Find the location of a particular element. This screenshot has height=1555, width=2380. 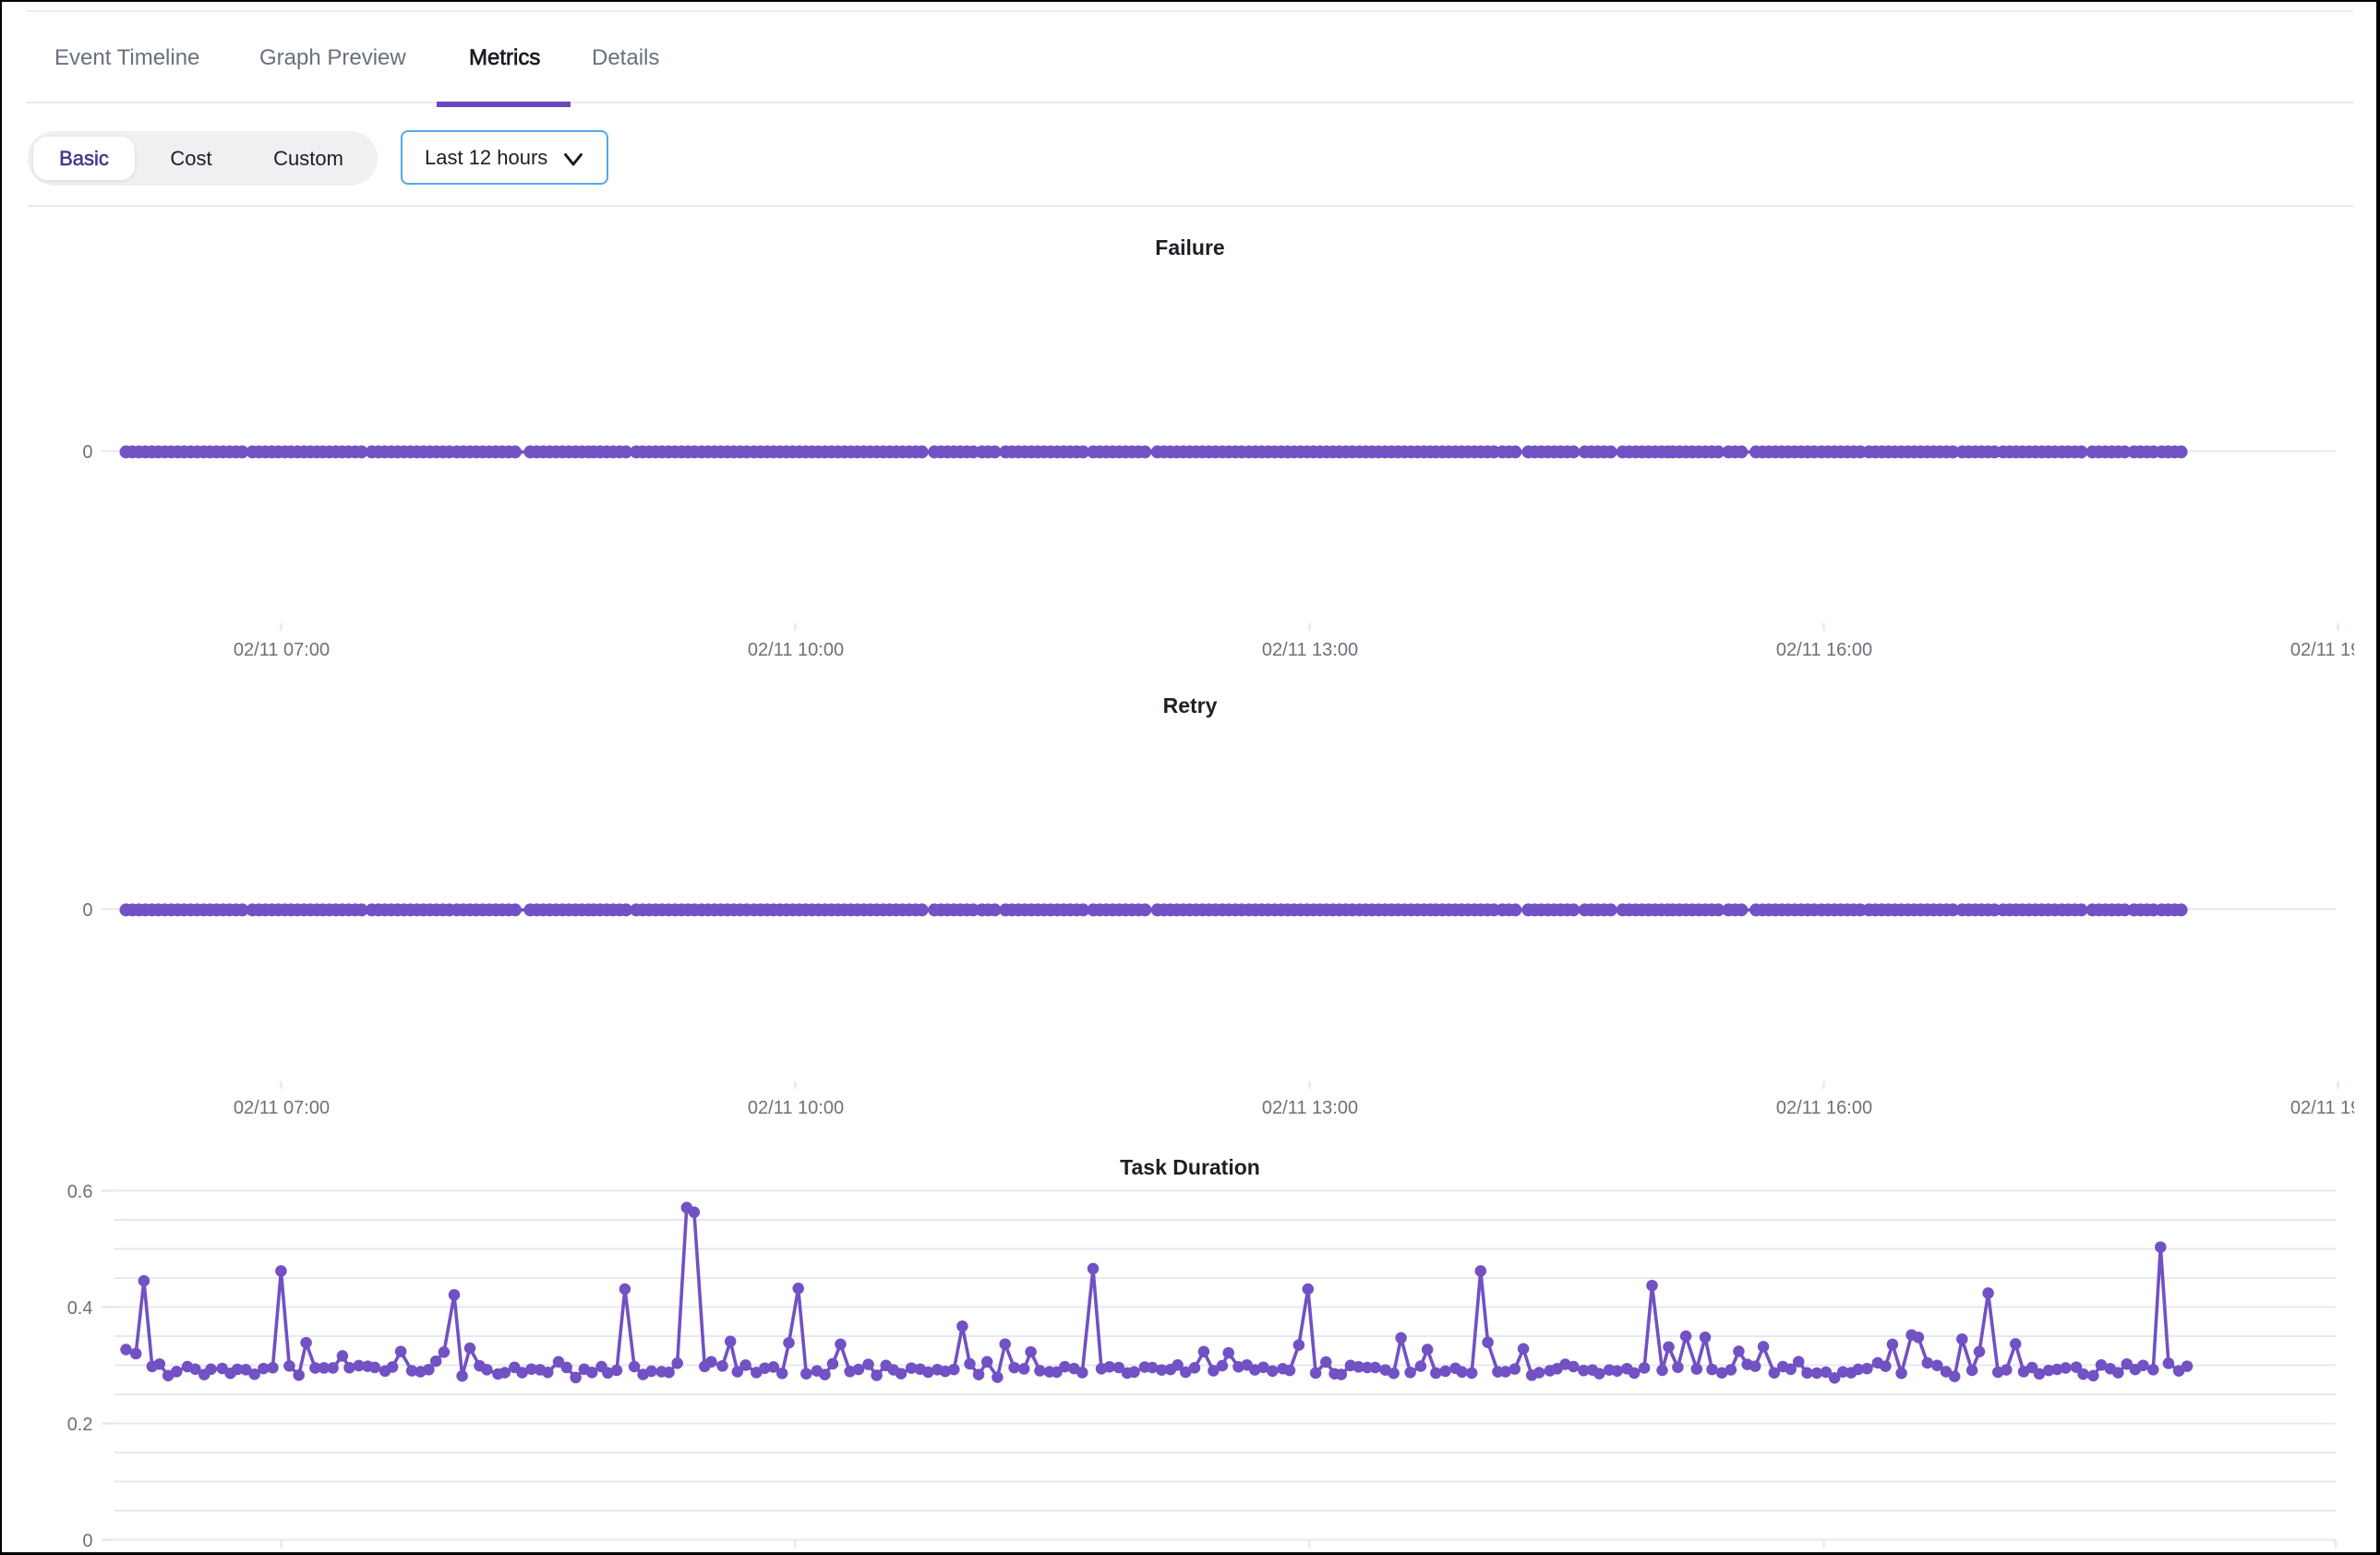

svg-text: 0.2 is located at coordinates (80, 1425).